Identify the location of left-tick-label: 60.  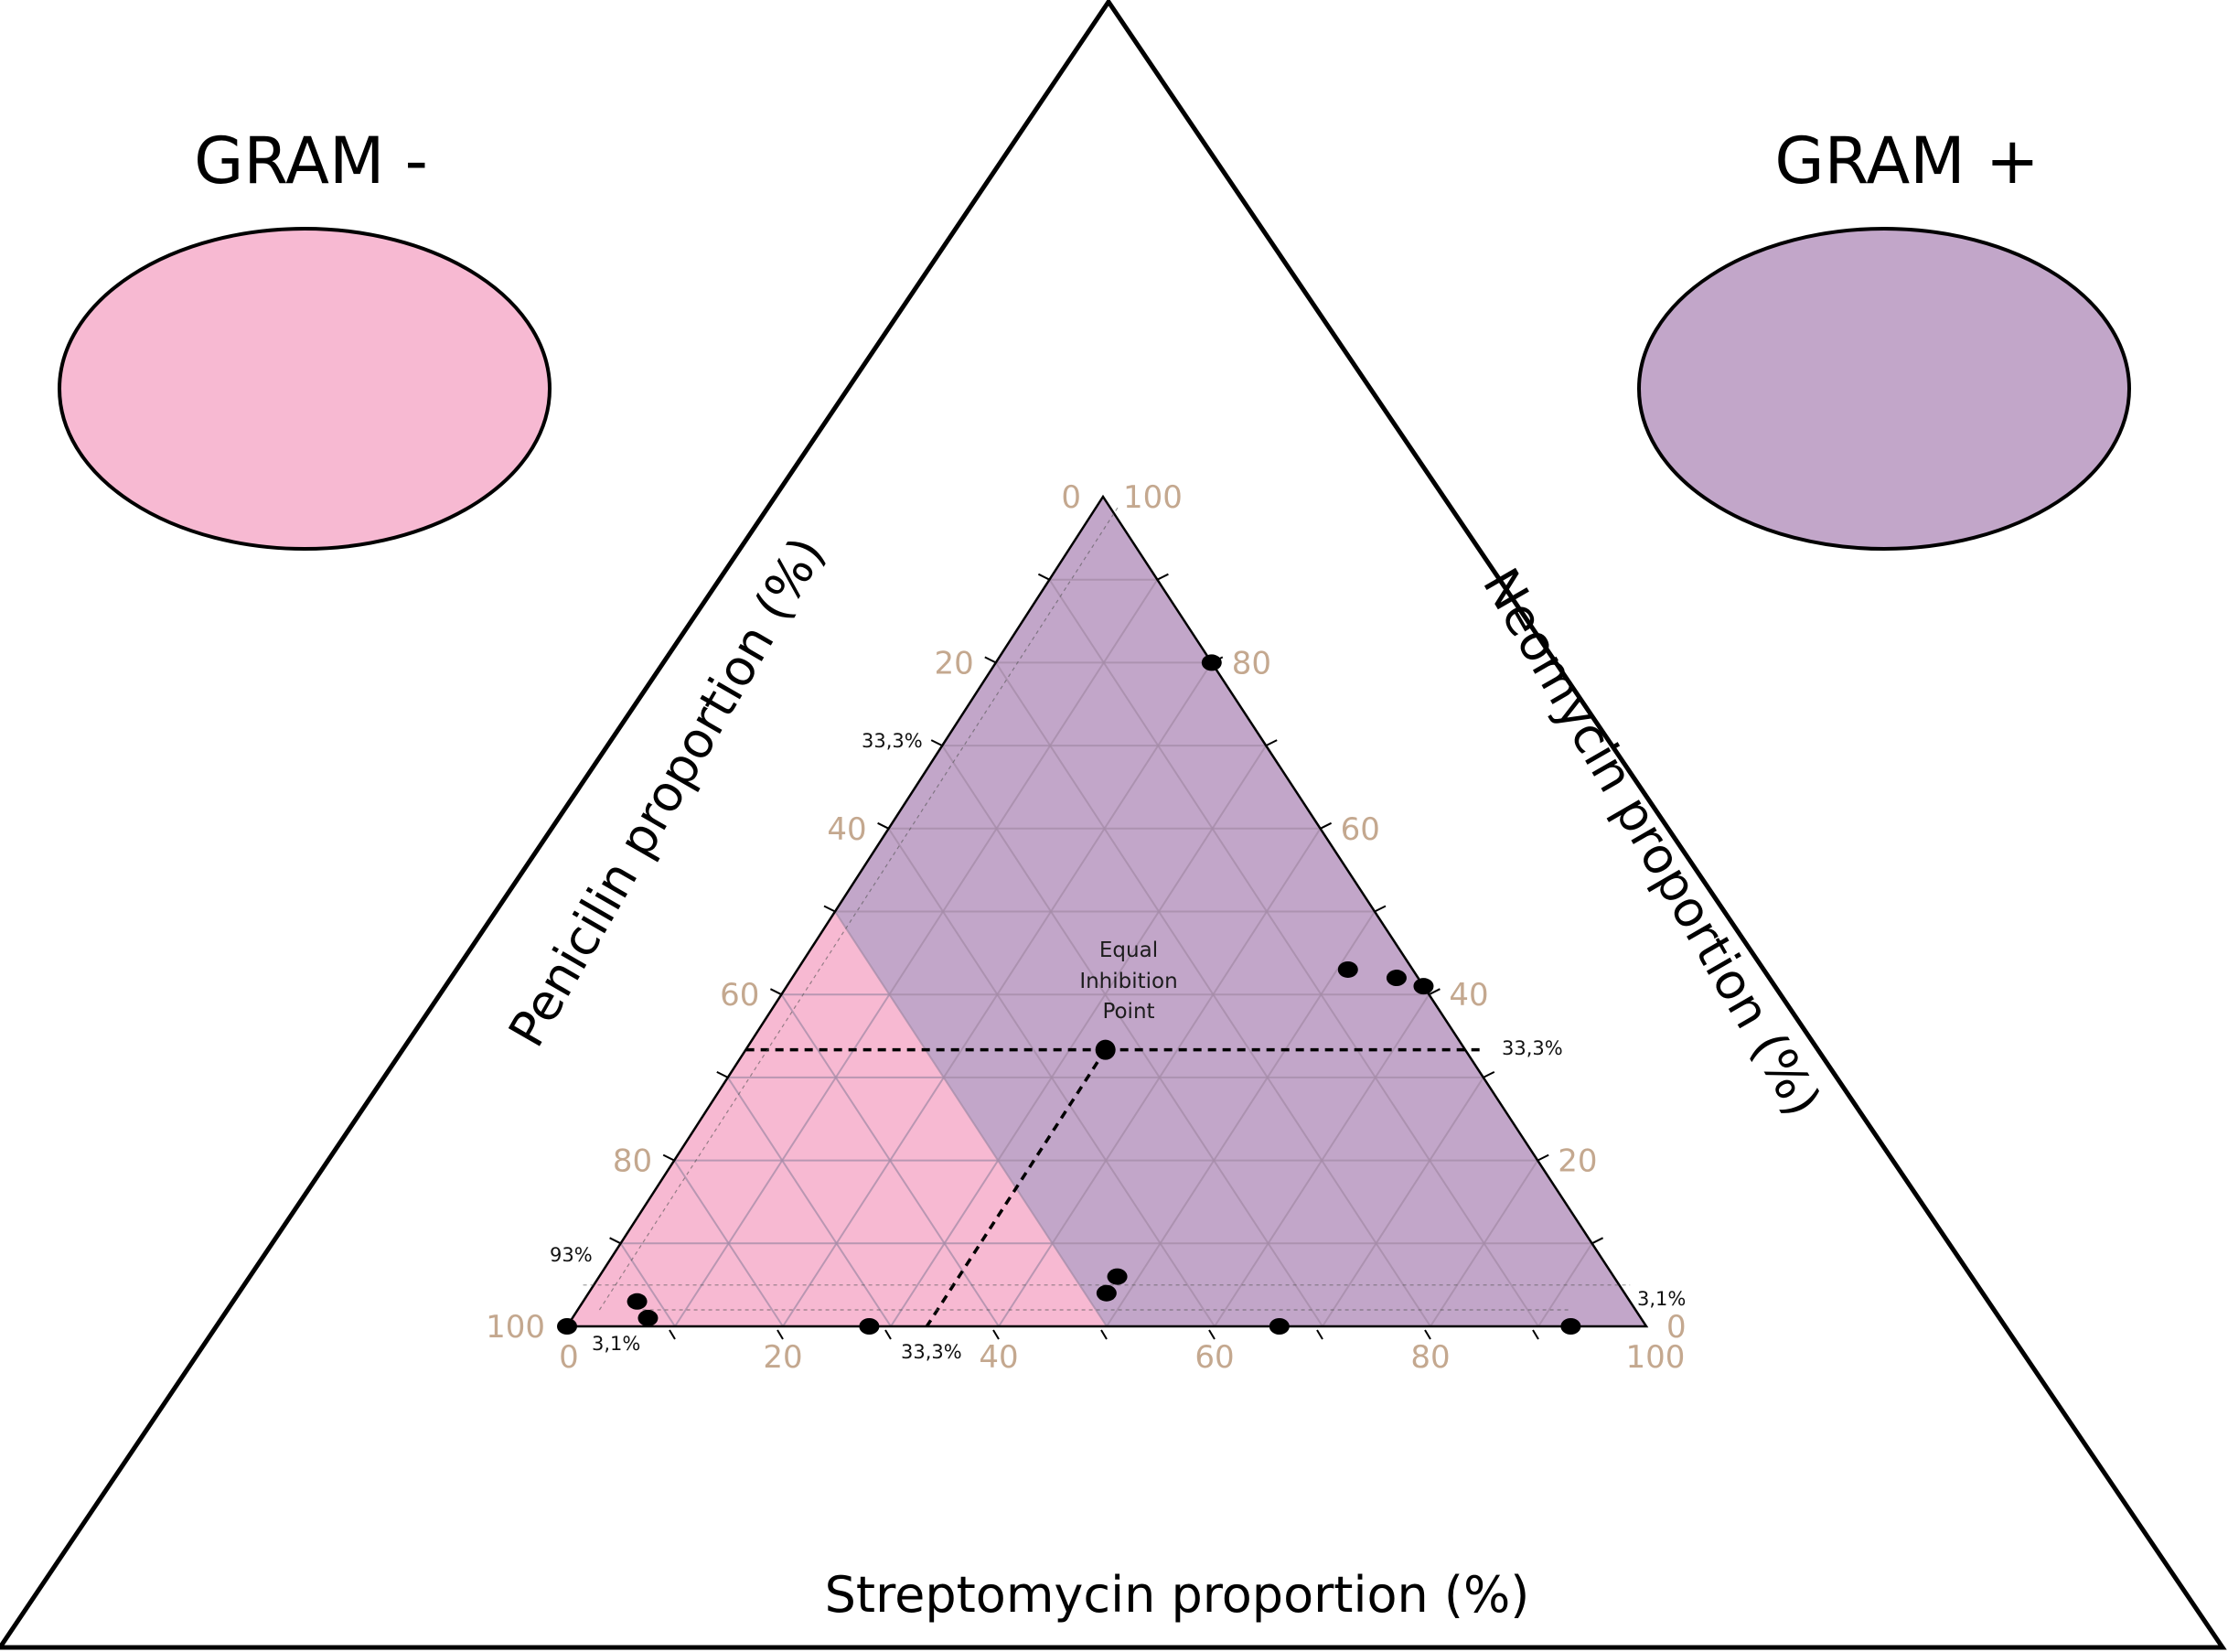
(739, 995).